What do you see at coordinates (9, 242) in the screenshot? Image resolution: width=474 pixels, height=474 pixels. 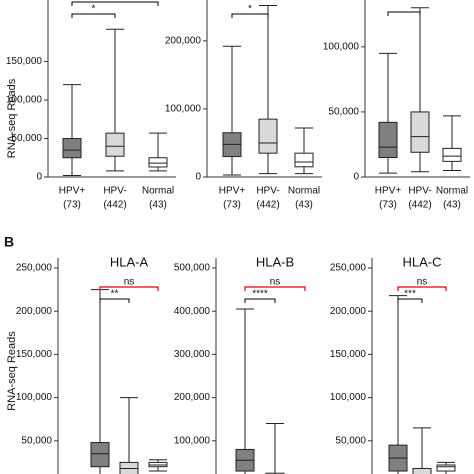 I see `panel-letter: B` at bounding box center [9, 242].